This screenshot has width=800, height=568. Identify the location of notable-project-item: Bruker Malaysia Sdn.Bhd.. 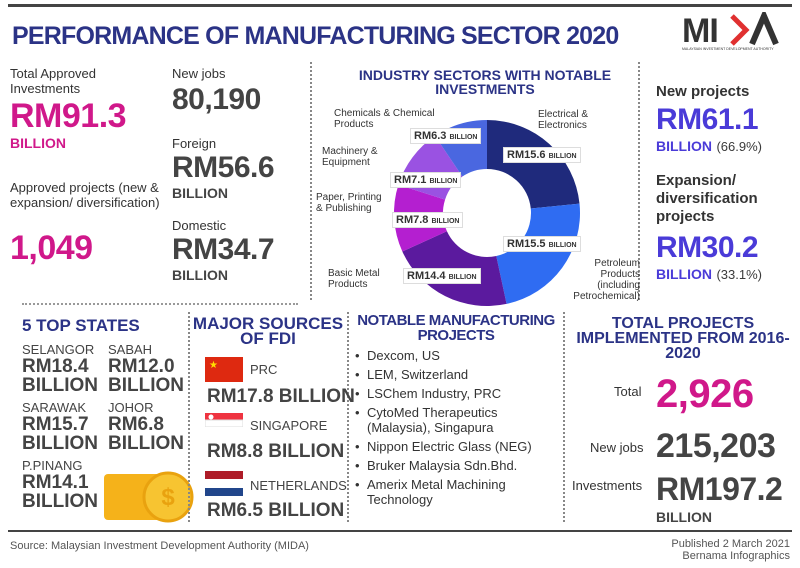
(457, 465).